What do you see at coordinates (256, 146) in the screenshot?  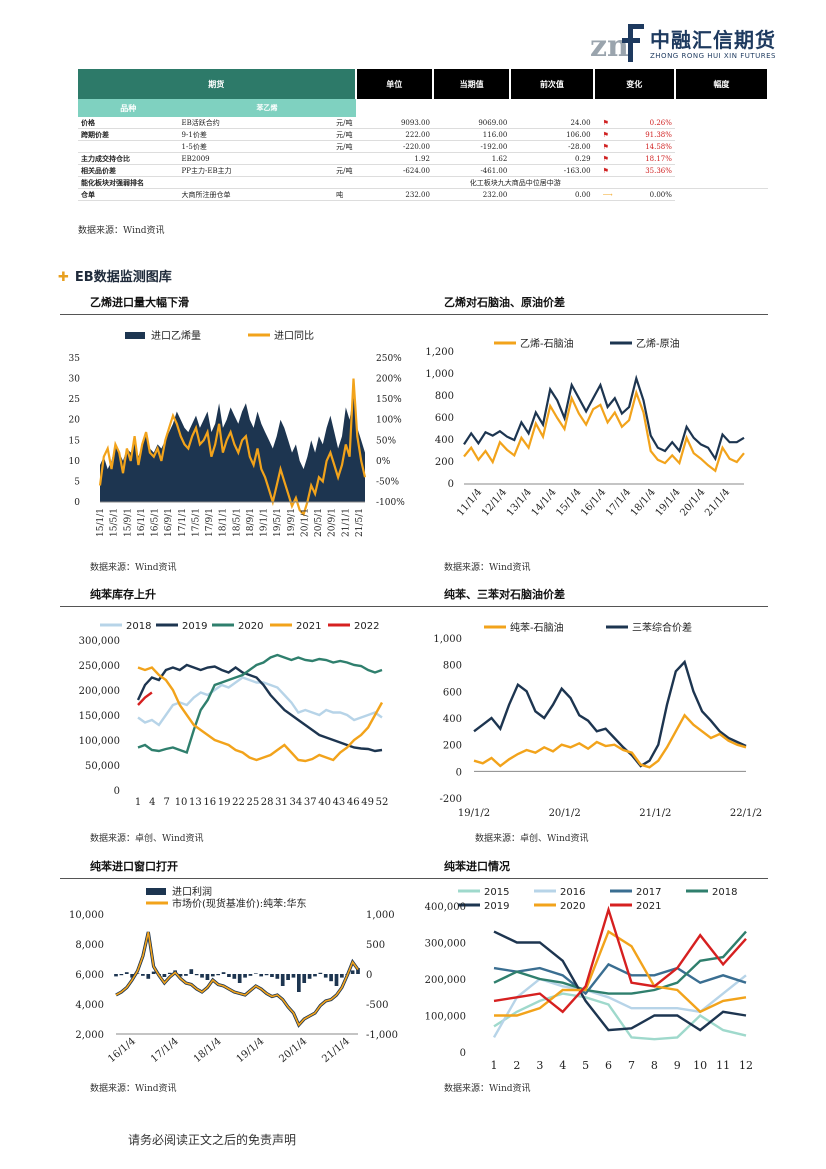 I see `row-item: 1-5价差` at bounding box center [256, 146].